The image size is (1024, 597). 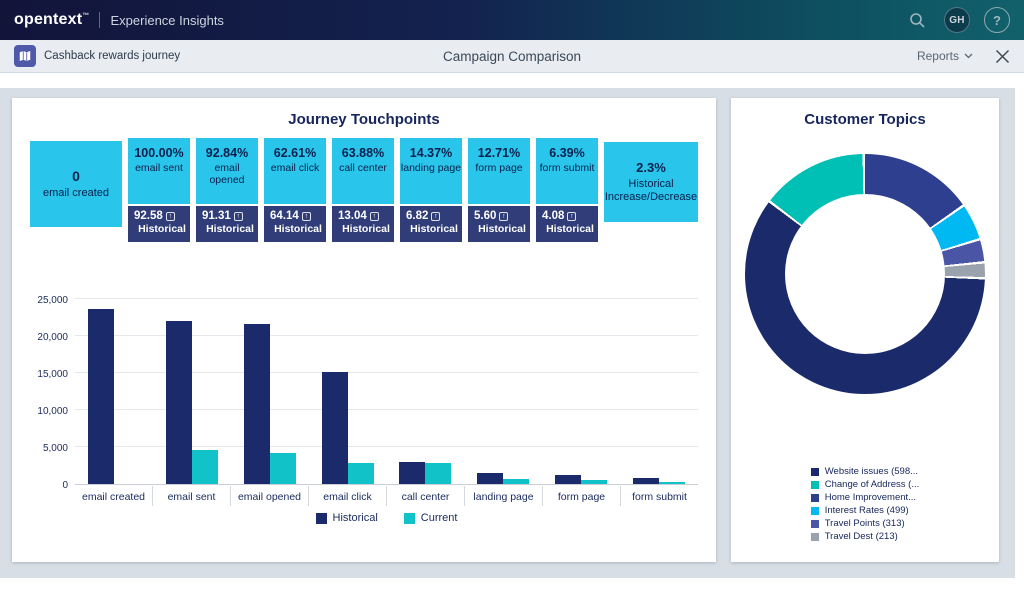 What do you see at coordinates (425, 496) in the screenshot?
I see `x-tick-label-call-center: call center` at bounding box center [425, 496].